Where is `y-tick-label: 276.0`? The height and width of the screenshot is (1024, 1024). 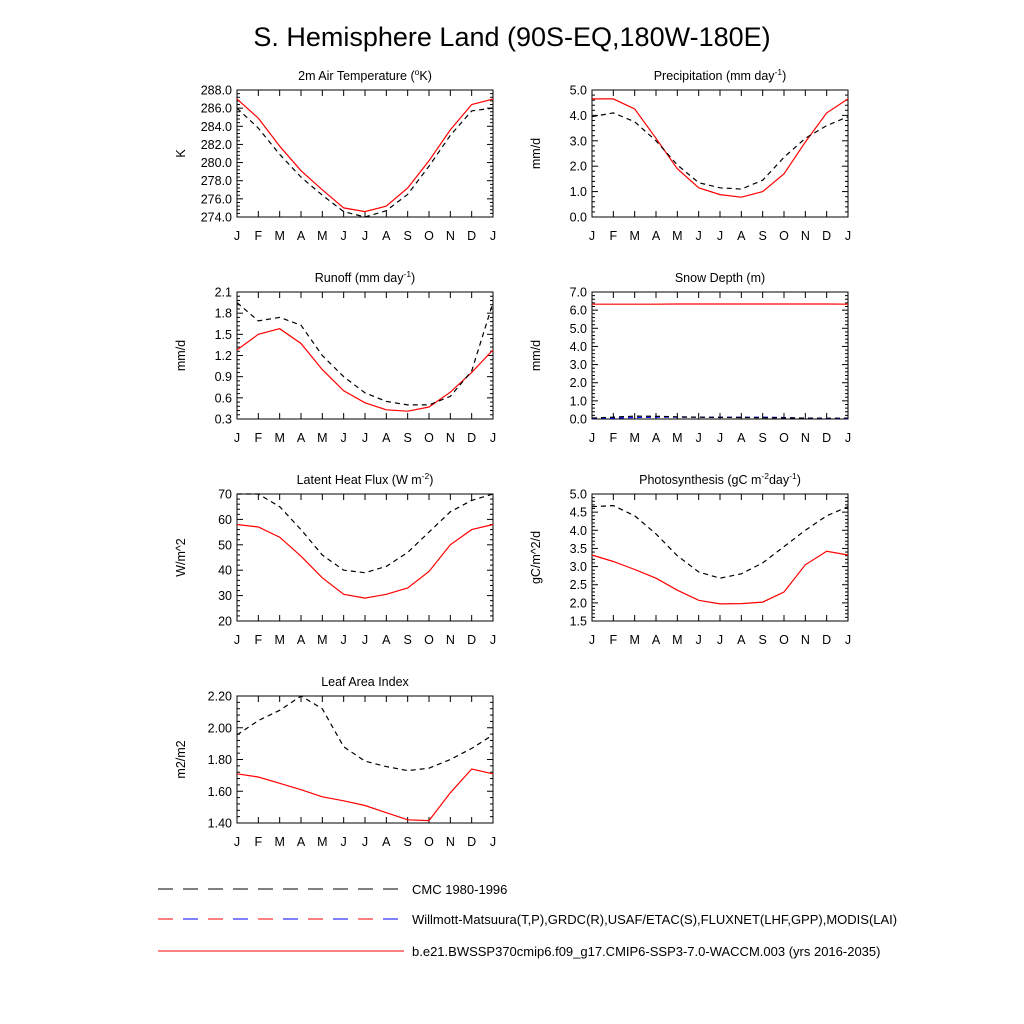 y-tick-label: 276.0 is located at coordinates (216, 199).